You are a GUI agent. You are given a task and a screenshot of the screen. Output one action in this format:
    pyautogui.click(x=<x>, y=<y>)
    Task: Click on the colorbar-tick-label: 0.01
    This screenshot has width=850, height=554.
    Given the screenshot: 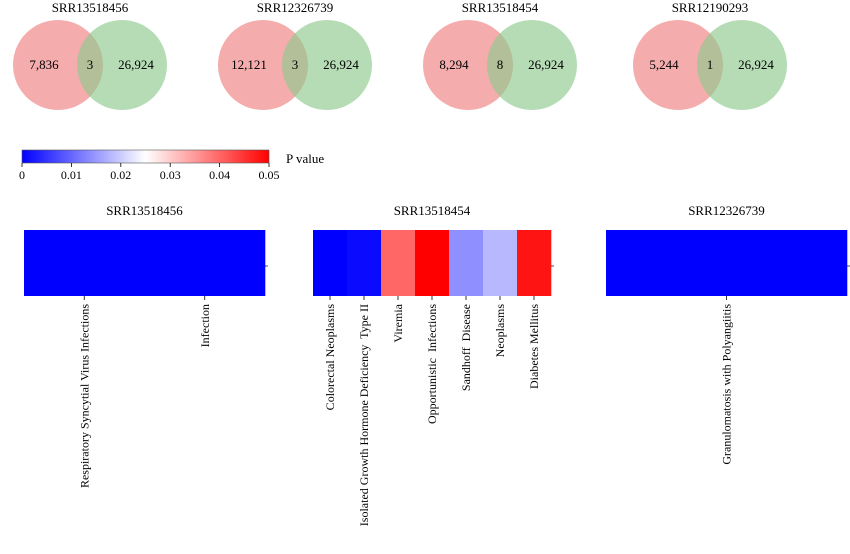 What is the action you would take?
    pyautogui.click(x=71, y=175)
    